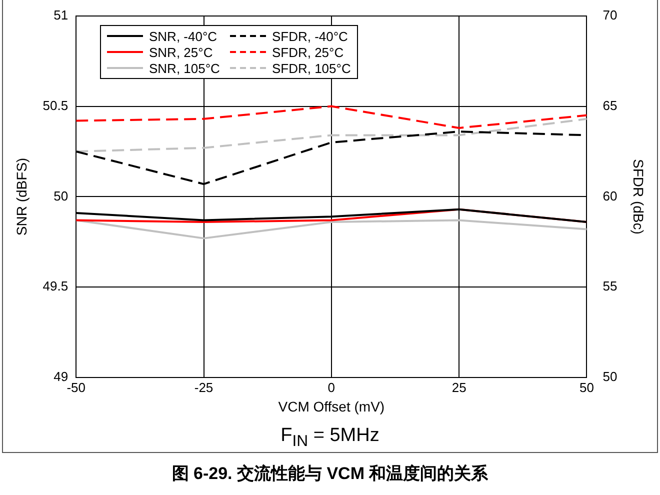 This screenshot has height=495, width=660. I want to click on y-axis-title: SNR (dBFS), so click(21, 197).